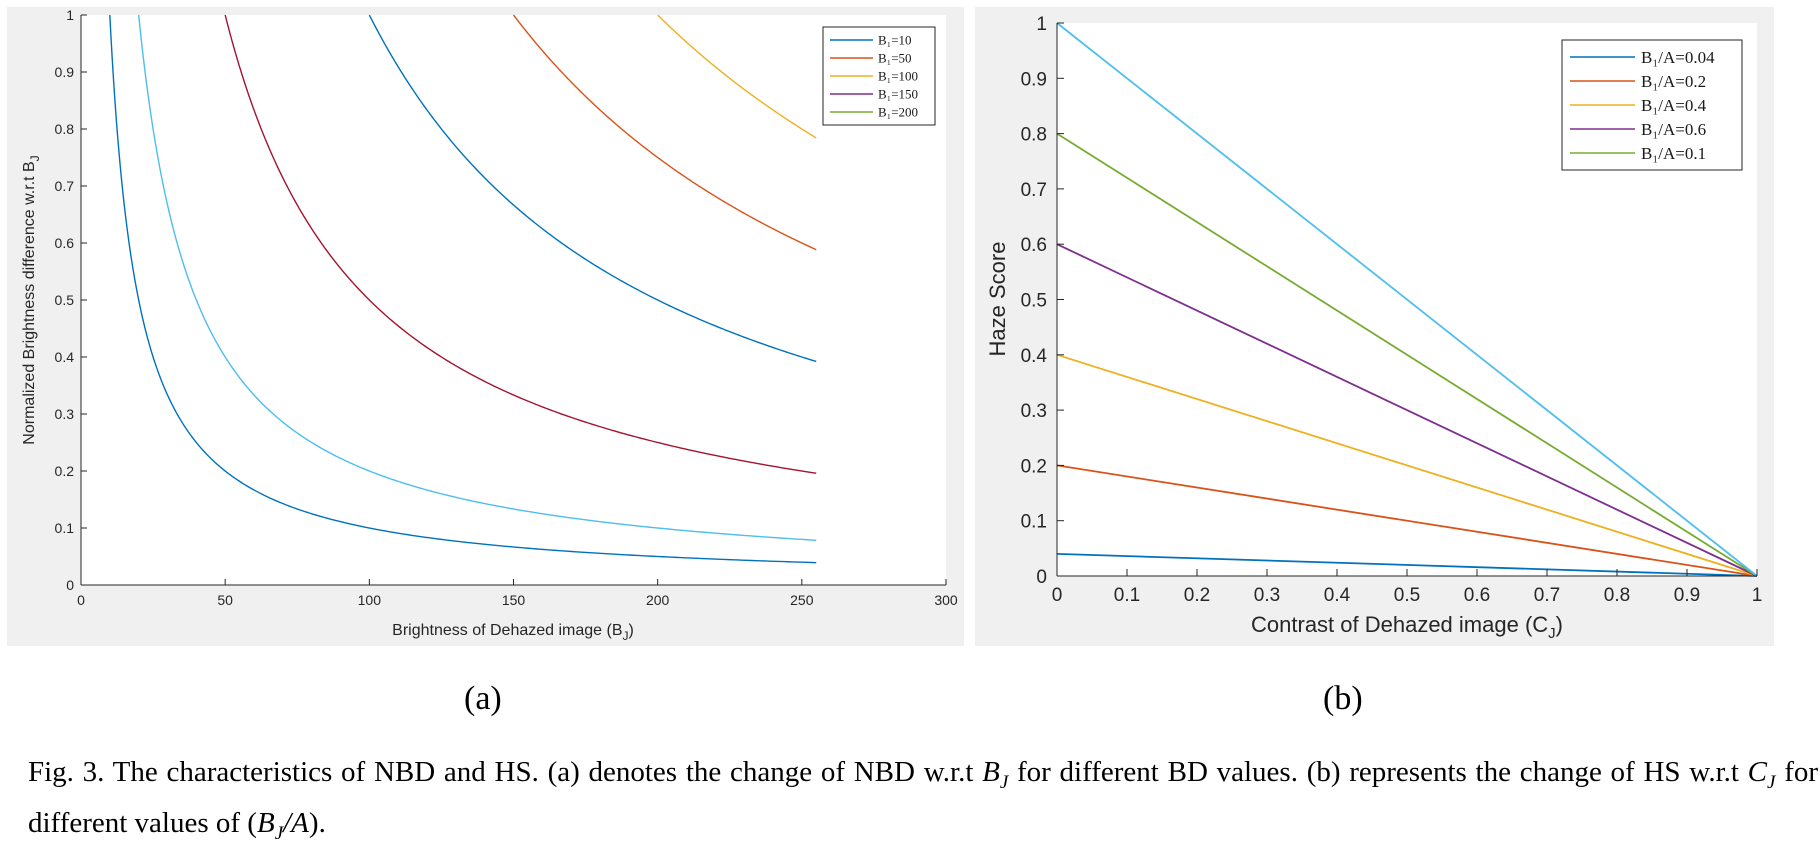  Describe the element at coordinates (1041, 24) in the screenshot. I see `chart-b-y-tick-label: 1` at that location.